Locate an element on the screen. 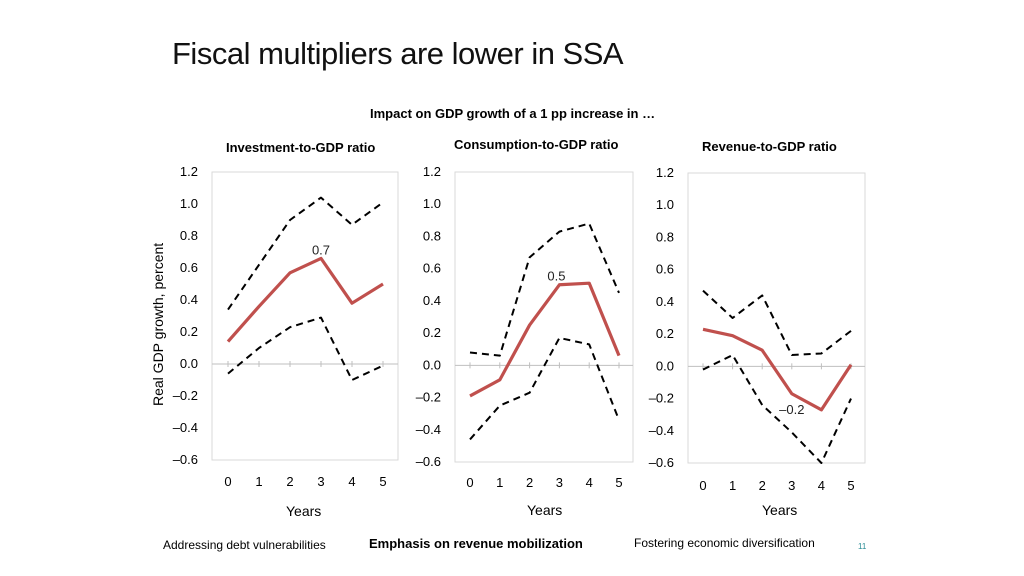  y-tick-label-revenue: 0.2 is located at coordinates (665, 333).